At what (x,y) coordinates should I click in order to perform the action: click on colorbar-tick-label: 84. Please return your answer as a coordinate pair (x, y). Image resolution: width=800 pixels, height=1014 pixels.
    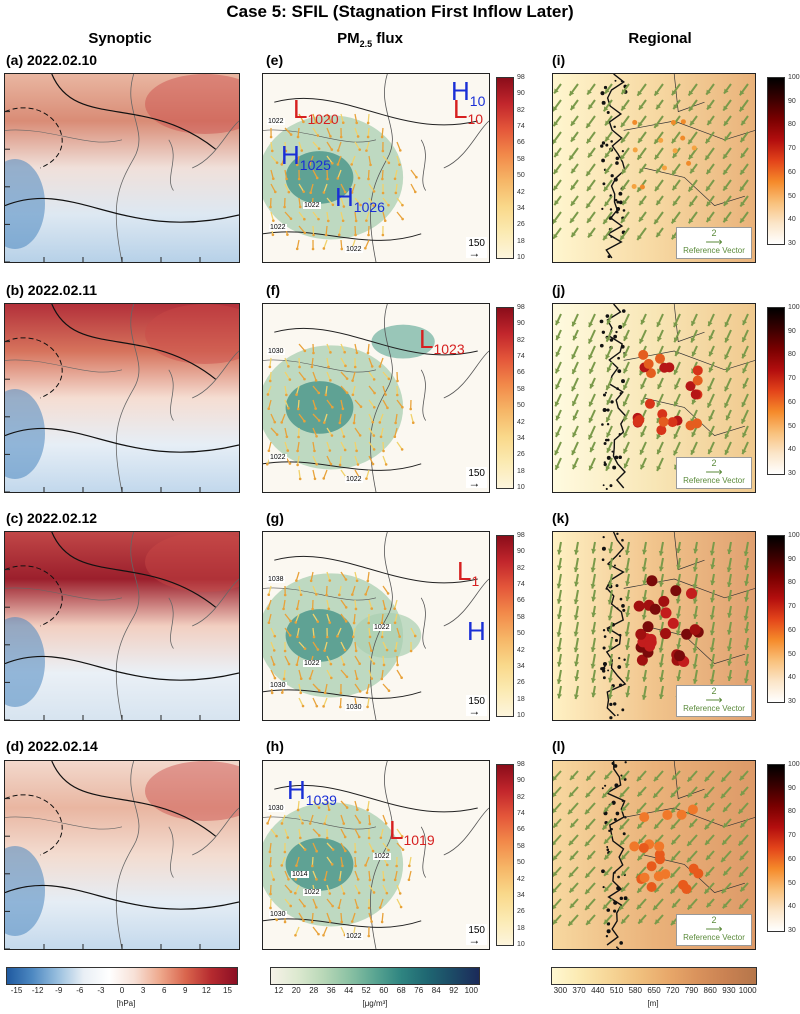
    Looking at the image, I should click on (436, 990).